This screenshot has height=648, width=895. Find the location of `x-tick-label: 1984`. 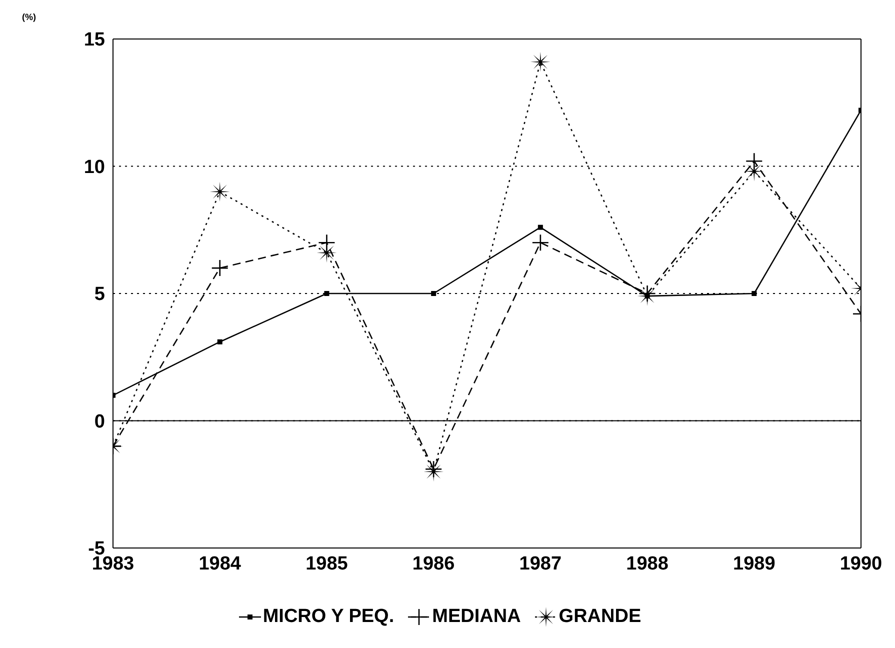

x-tick-label: 1984 is located at coordinates (220, 563).